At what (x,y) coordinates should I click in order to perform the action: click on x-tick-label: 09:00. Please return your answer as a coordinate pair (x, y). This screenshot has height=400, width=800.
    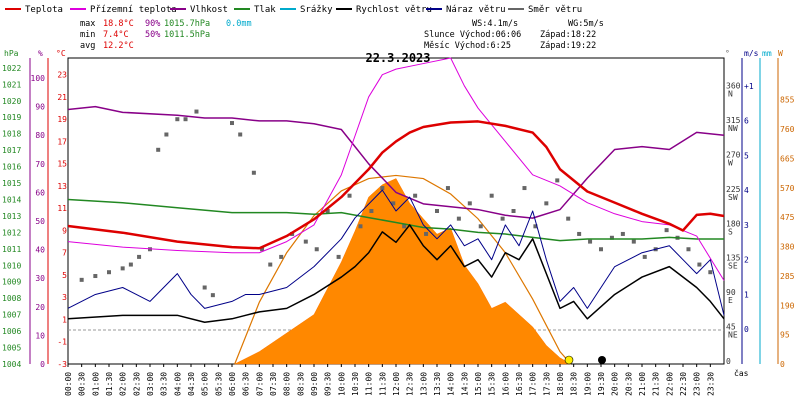
    Looking at the image, I should click on (314, 384).